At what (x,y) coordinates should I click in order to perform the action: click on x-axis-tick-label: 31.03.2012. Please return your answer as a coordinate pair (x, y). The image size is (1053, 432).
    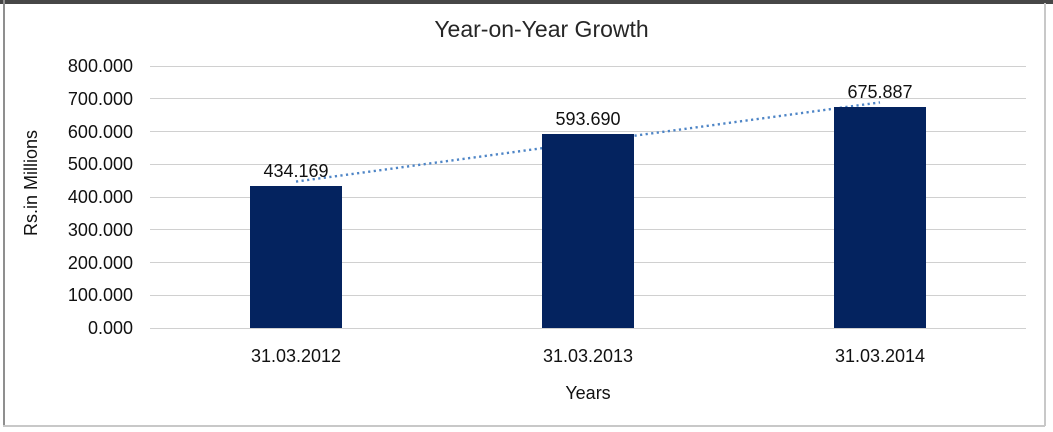
    Looking at the image, I should click on (296, 356).